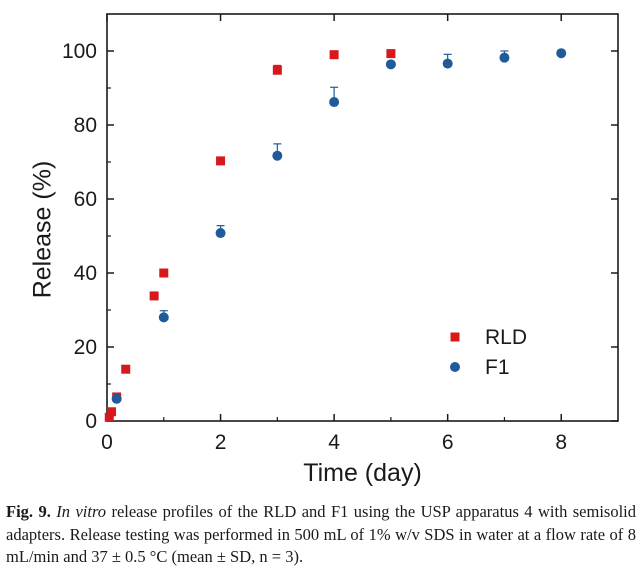 Image resolution: width=641 pixels, height=585 pixels. Describe the element at coordinates (85, 199) in the screenshot. I see `y-tick-label: 60` at that location.